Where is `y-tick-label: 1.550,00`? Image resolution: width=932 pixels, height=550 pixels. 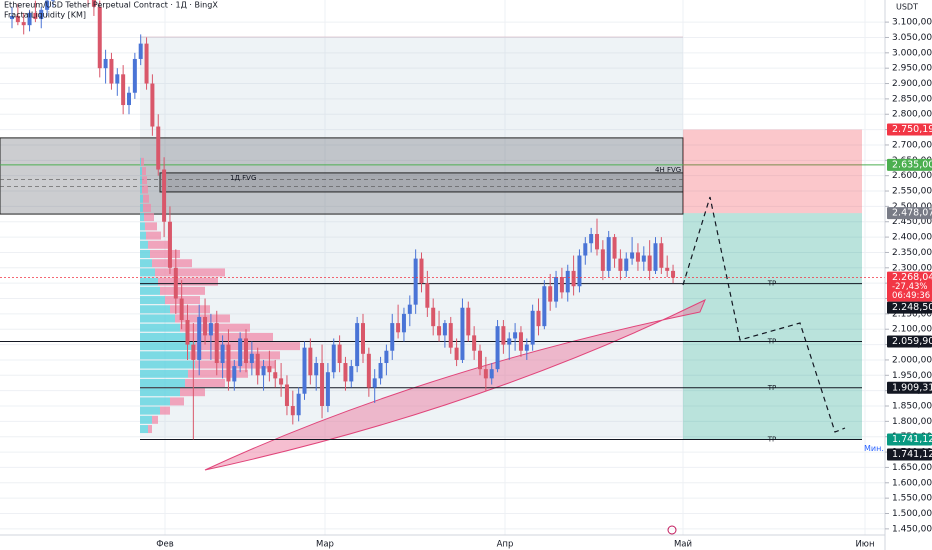
y-tick-label: 1.550,00 is located at coordinates (912, 499).